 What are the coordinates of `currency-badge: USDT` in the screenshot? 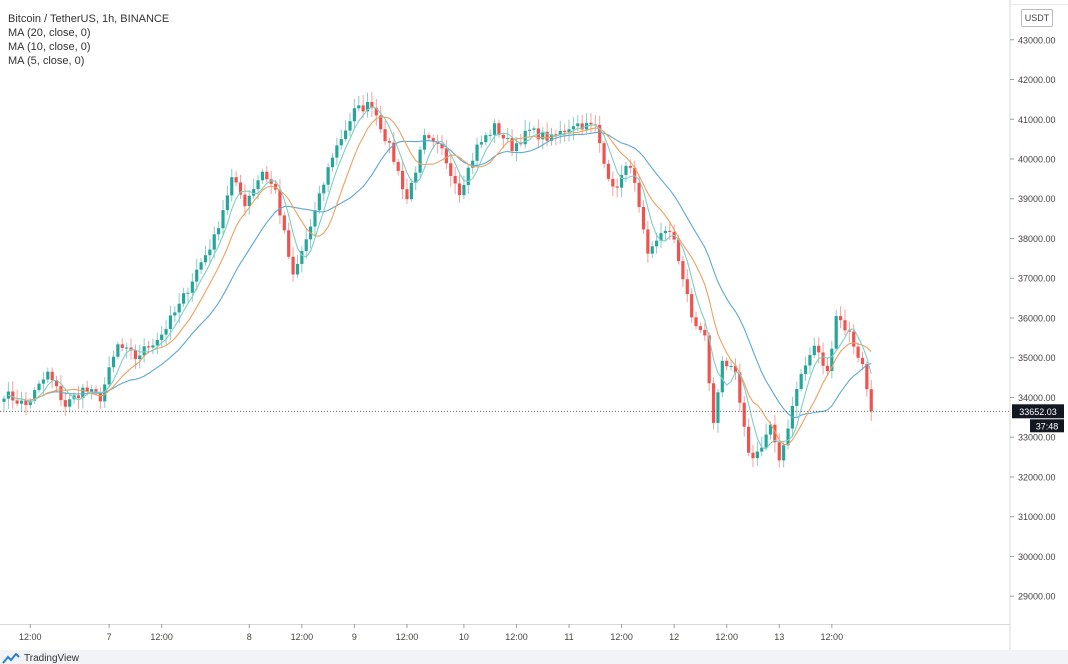 It's located at (1037, 18).